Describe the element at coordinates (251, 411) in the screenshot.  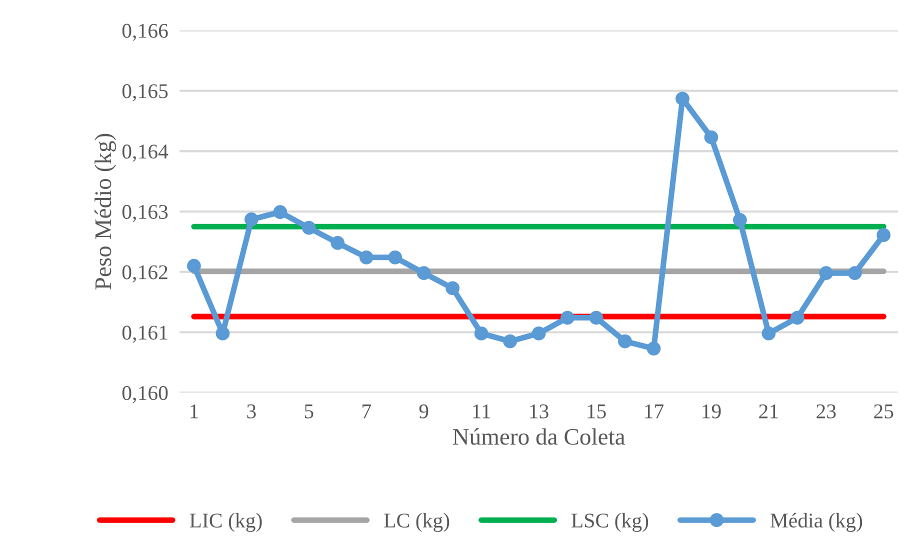
I see `x-tick-label: 3` at that location.